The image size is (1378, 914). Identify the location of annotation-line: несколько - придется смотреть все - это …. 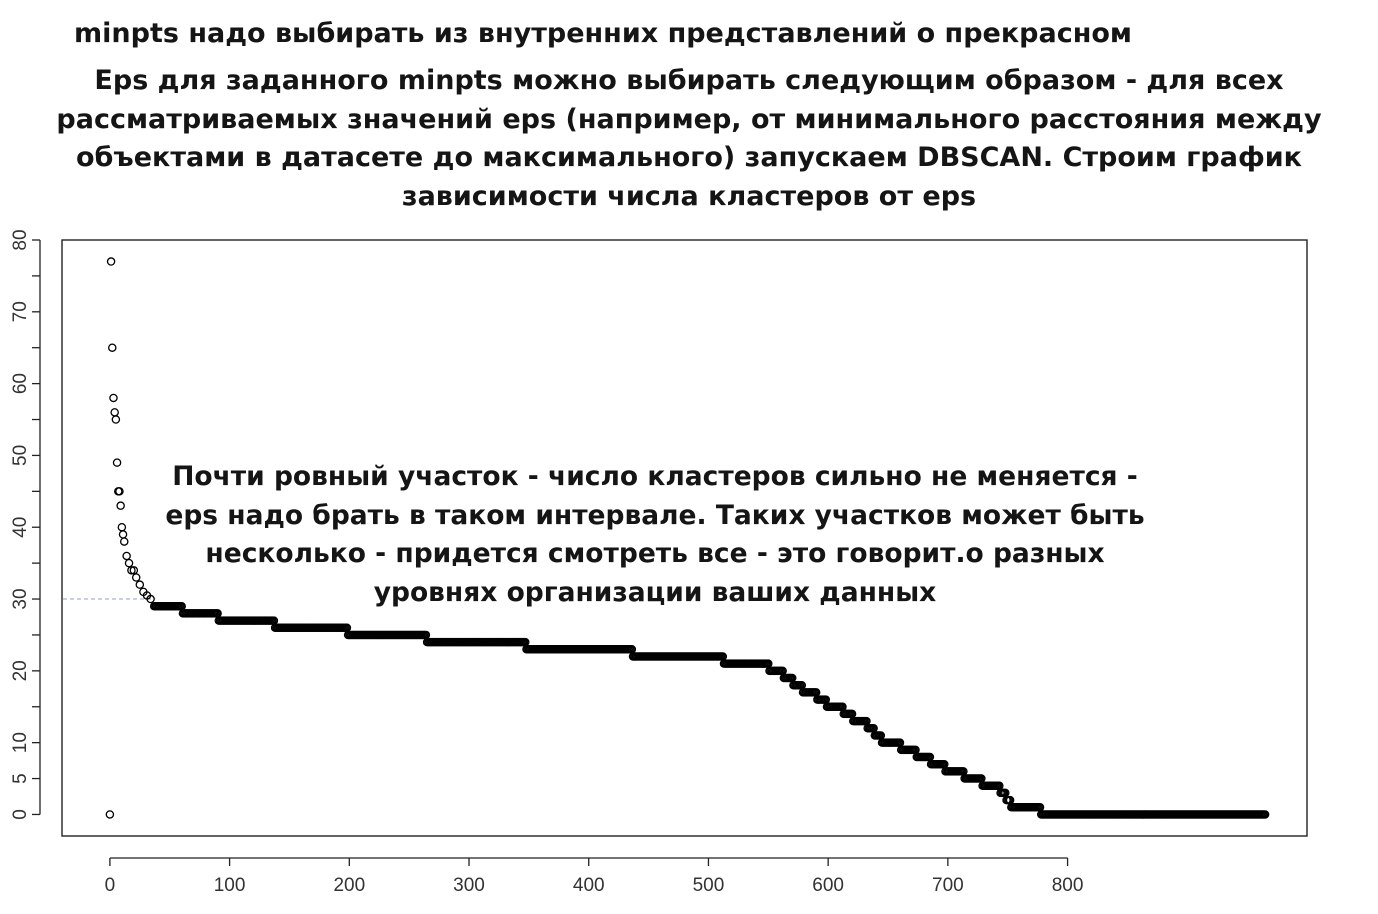
(655, 553).